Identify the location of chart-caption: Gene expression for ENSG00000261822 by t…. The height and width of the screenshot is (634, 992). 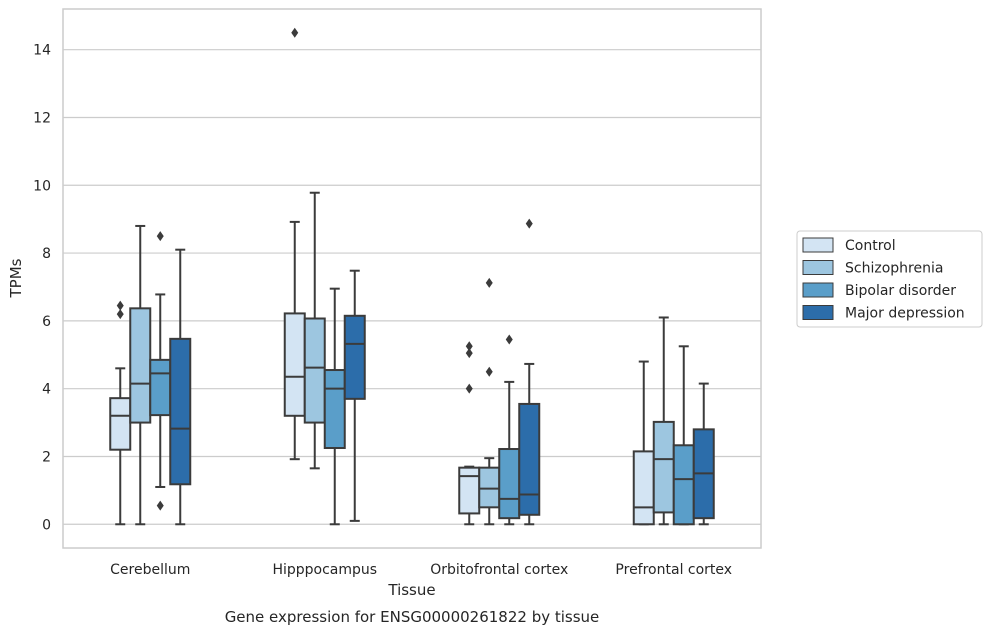
(412, 617).